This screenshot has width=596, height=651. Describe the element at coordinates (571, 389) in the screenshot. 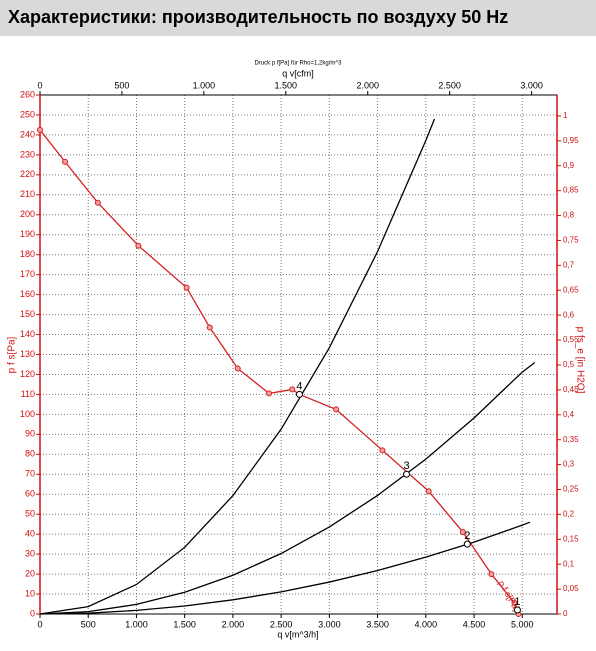

I see `y2-tick-label: 0,45` at that location.